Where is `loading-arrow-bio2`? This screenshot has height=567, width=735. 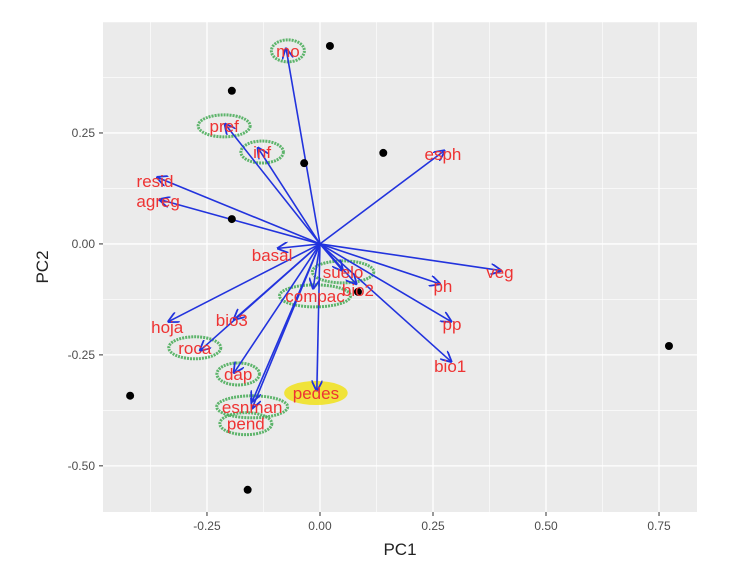 loading-arrow-bio2 is located at coordinates (337, 263).